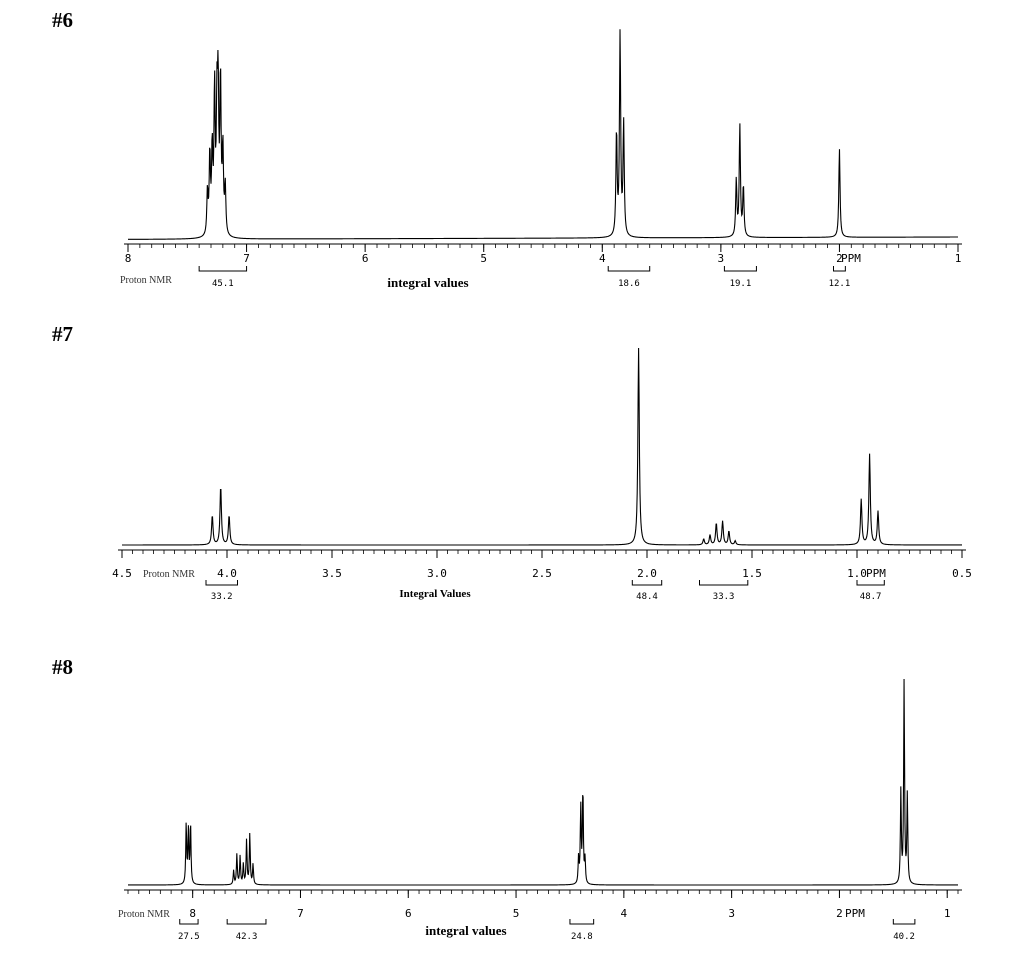 Image resolution: width=1024 pixels, height=960 pixels. I want to click on tick-label: 3.5, so click(332, 573).